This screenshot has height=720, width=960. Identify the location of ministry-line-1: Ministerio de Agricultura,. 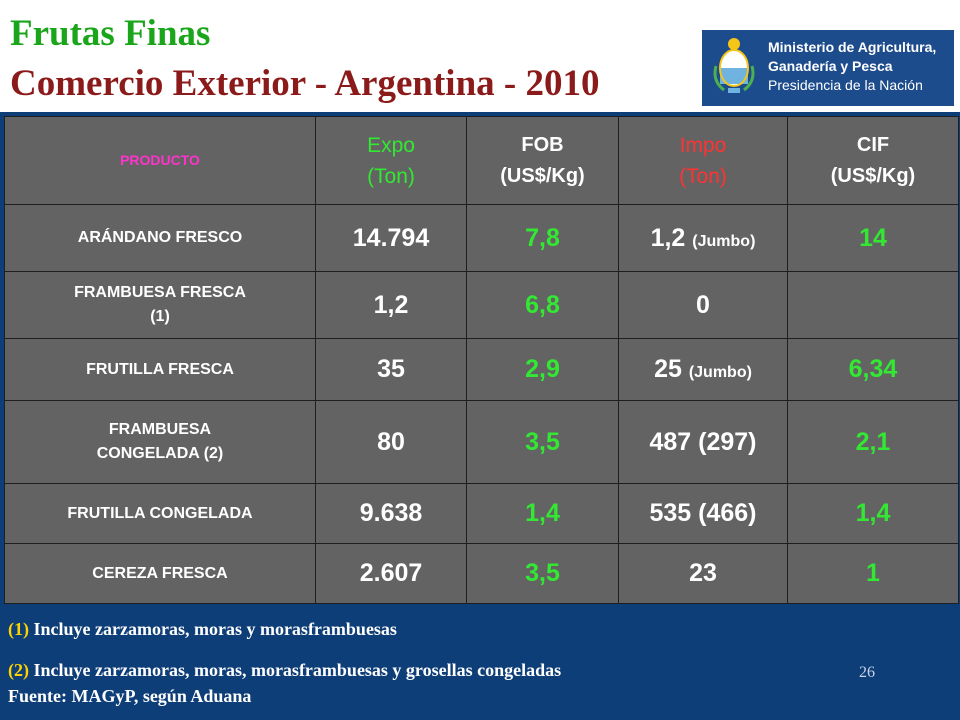
(852, 47).